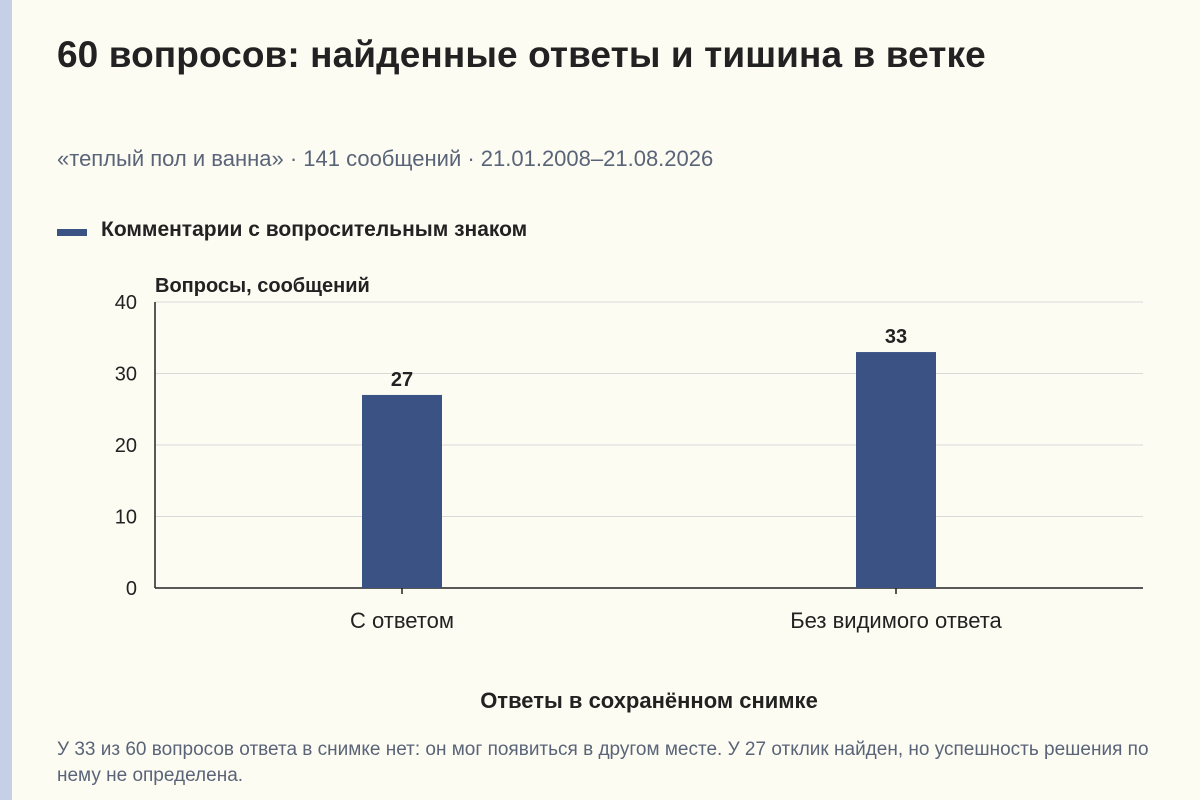 The width and height of the screenshot is (1200, 800). I want to click on y-tick-label: 30, so click(126, 375).